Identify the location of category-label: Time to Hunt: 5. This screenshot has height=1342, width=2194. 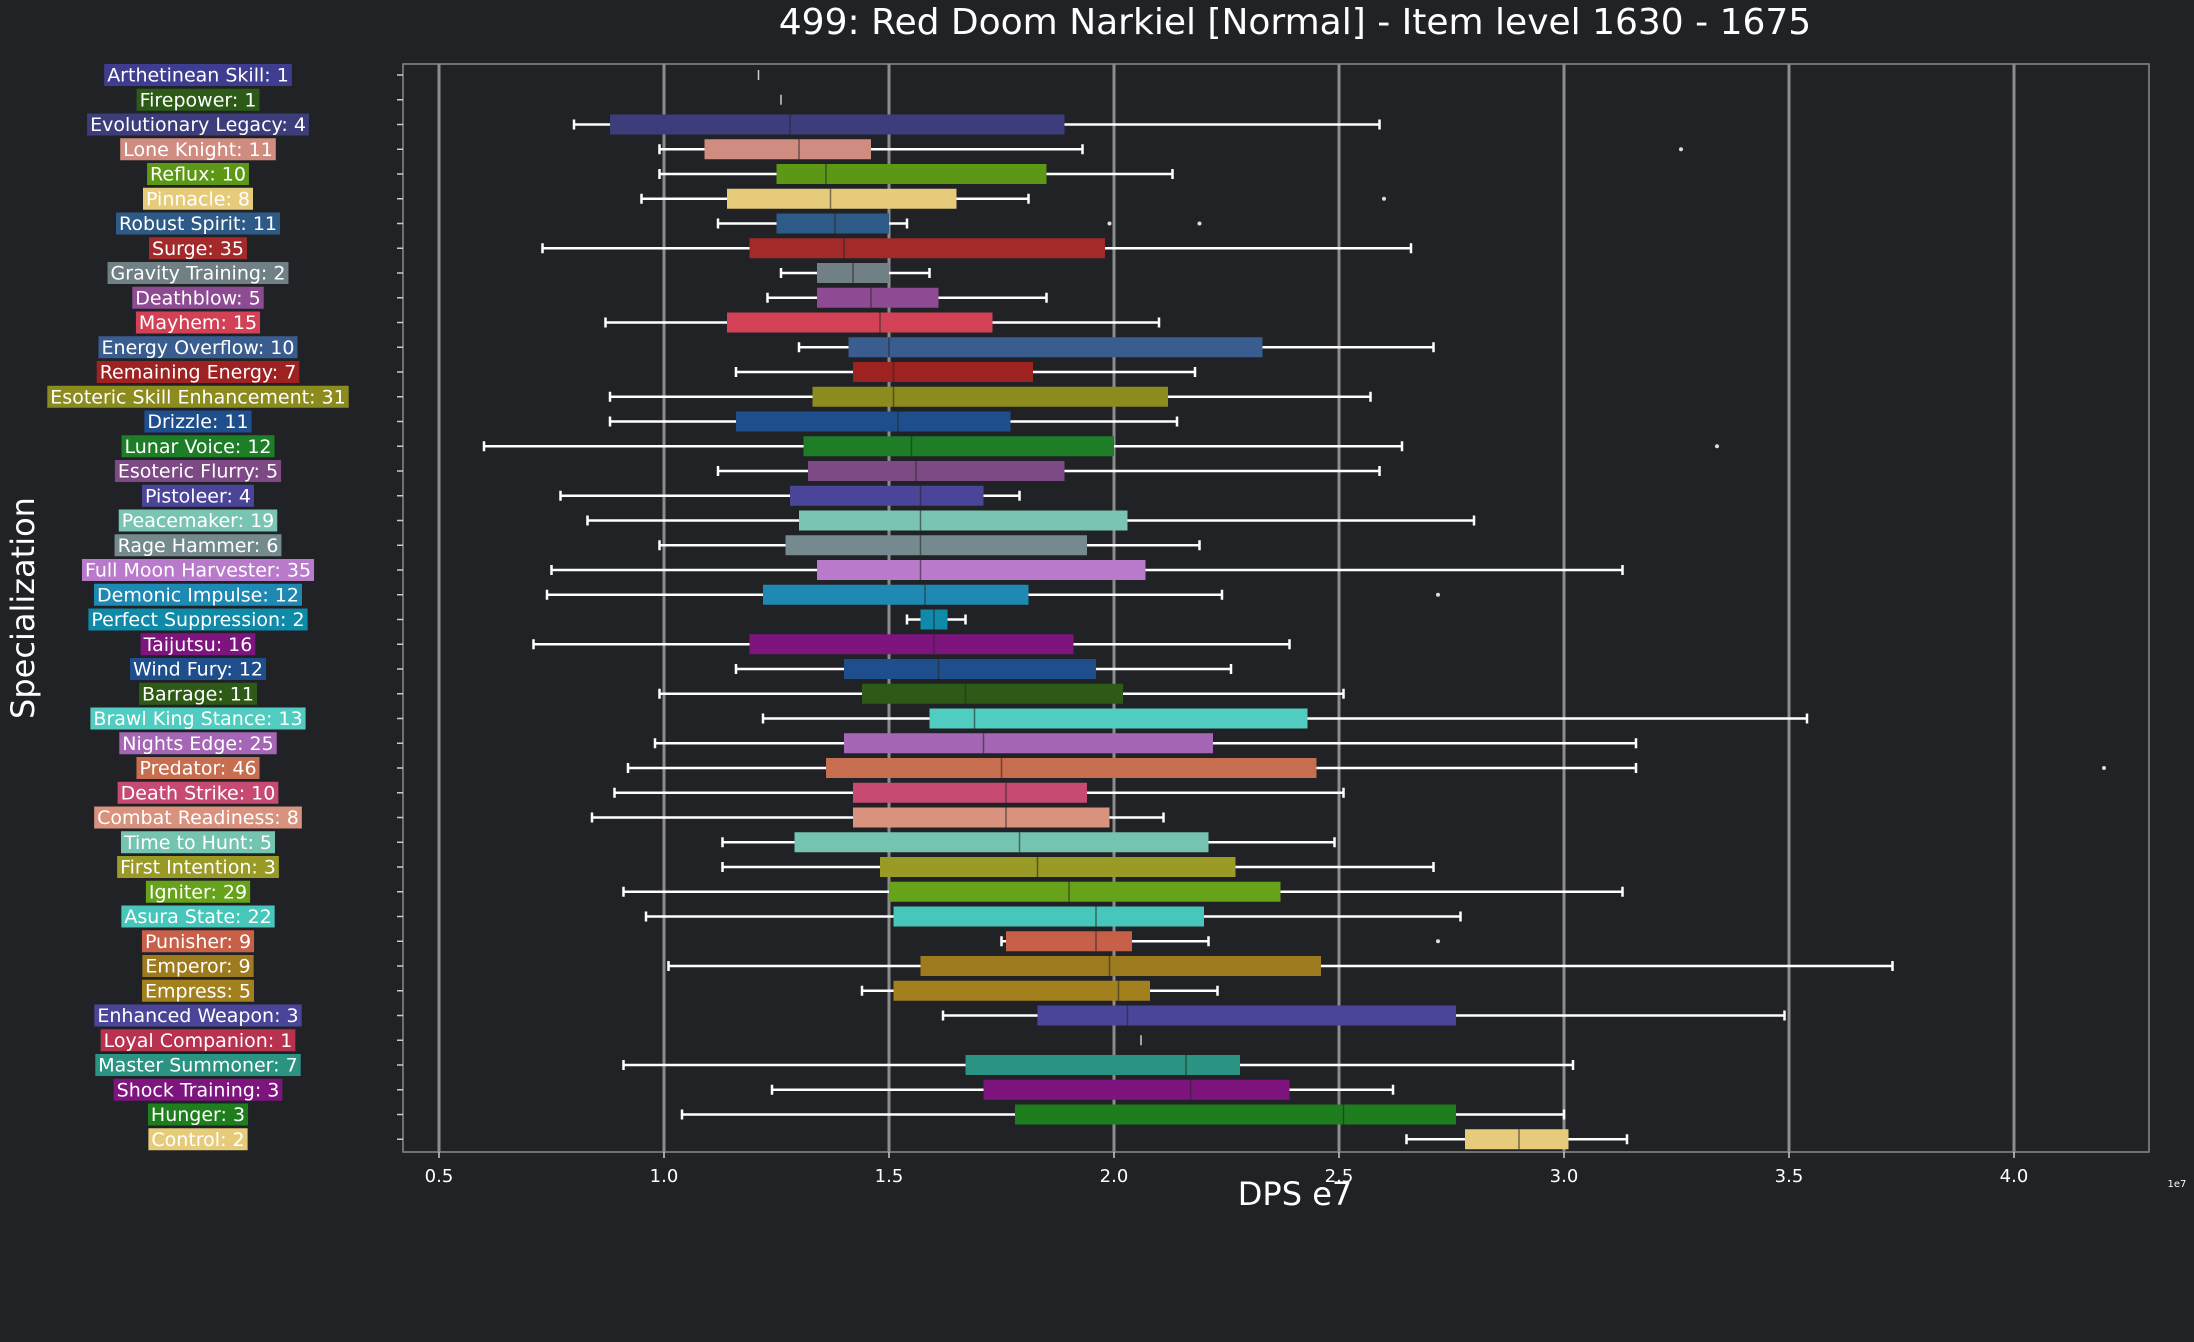
(197, 843).